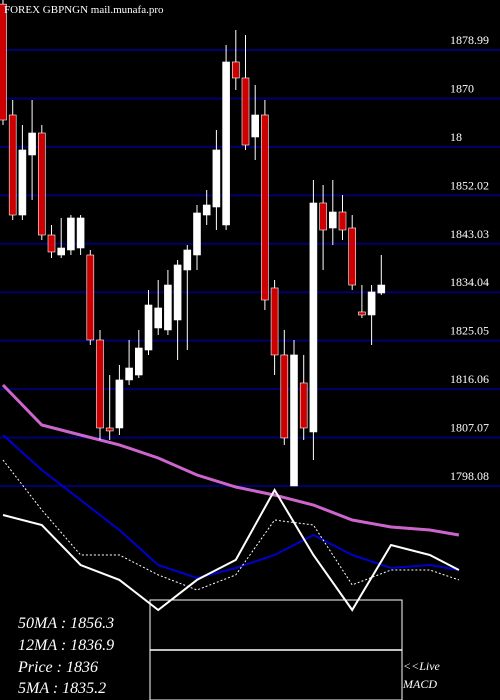 The width and height of the screenshot is (500, 700). Describe the element at coordinates (66, 645) in the screenshot. I see `stat-text: 12MA : 1836.9` at that location.